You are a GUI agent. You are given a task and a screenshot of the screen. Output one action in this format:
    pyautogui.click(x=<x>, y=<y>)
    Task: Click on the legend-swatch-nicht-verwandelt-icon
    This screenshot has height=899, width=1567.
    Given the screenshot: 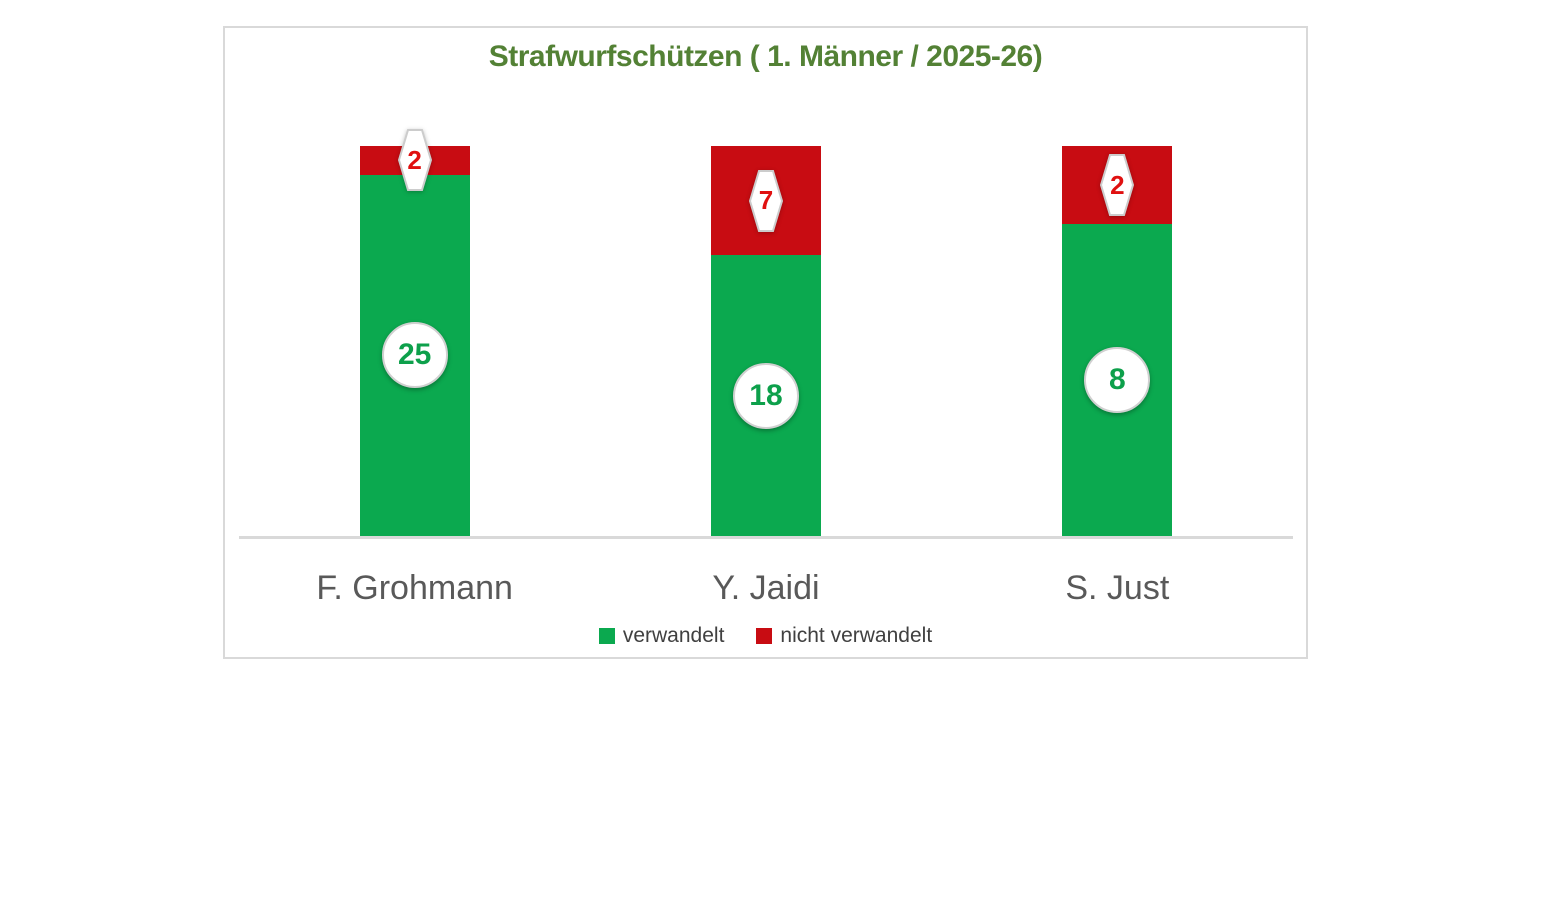 What is the action you would take?
    pyautogui.click(x=764, y=636)
    